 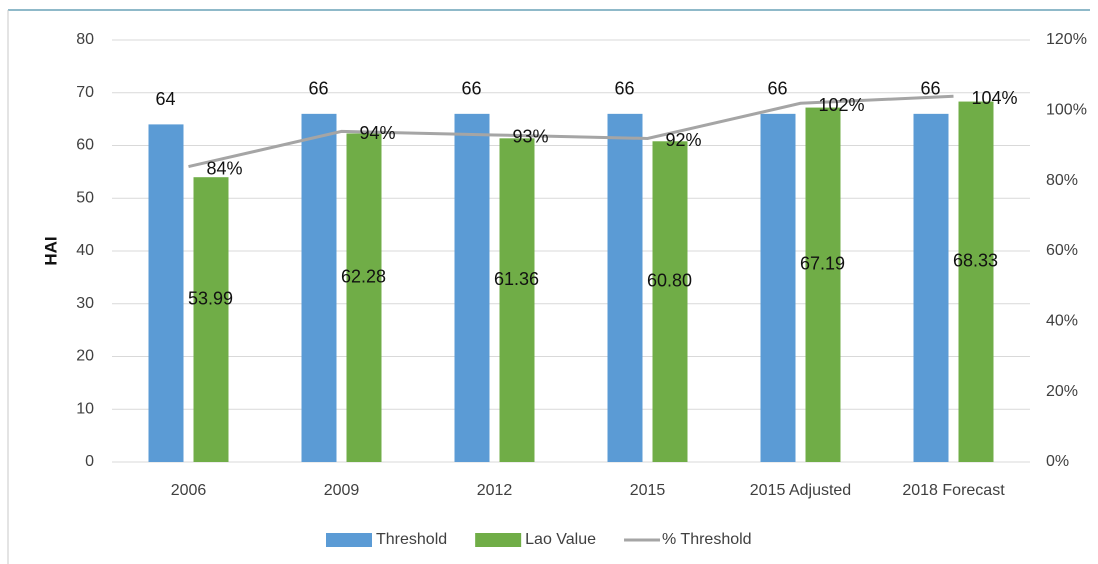 I want to click on legend-label: % Threshold, so click(x=707, y=539).